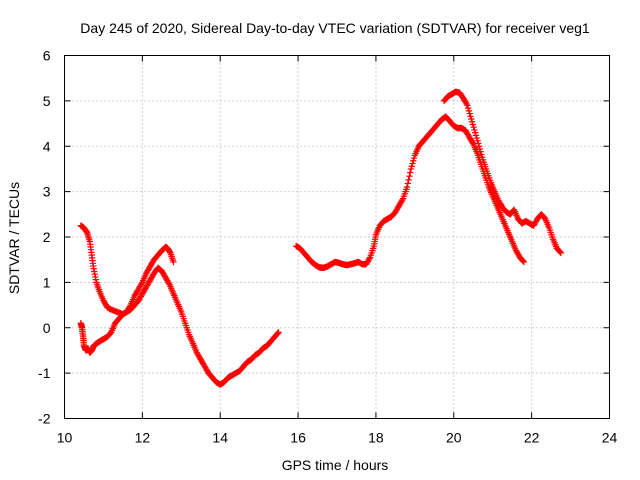 This screenshot has height=480, width=640. Describe the element at coordinates (44, 419) in the screenshot. I see `y-tick-label: -2` at that location.